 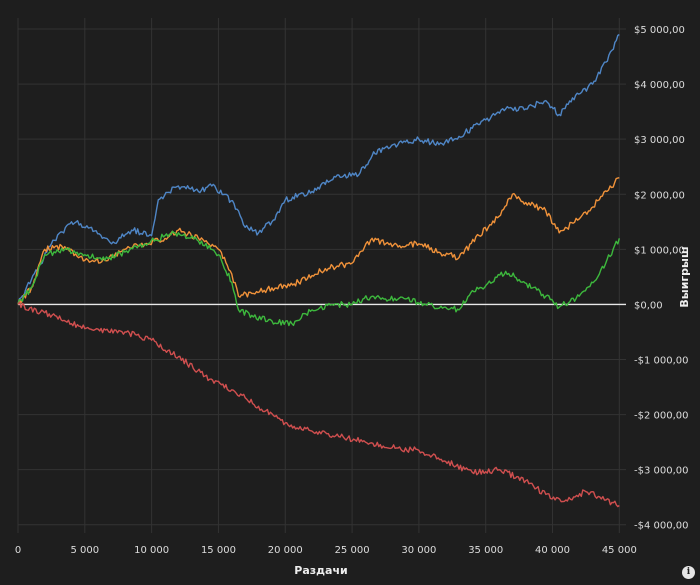 What do you see at coordinates (84, 550) in the screenshot?
I see `x-tick-label: 5 000` at bounding box center [84, 550].